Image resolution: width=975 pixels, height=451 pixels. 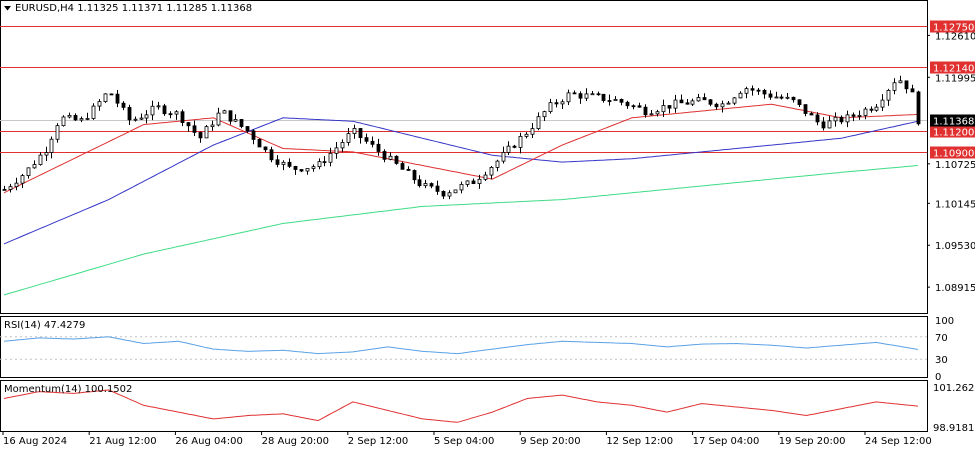 I want to click on triangle-down-icon, so click(x=7, y=8).